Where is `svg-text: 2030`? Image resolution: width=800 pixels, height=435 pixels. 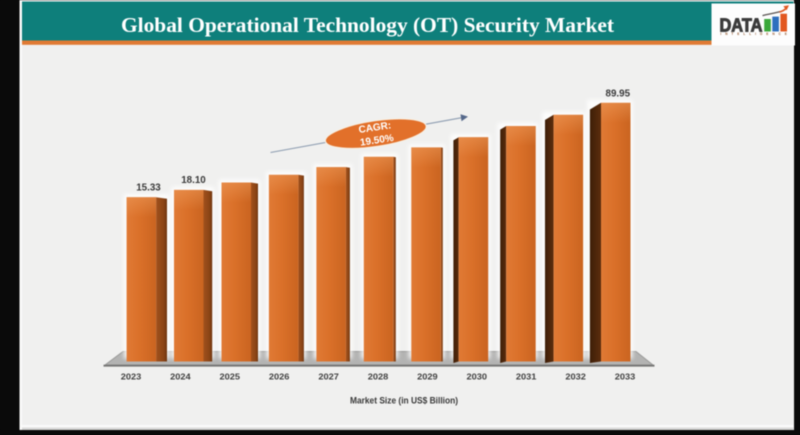
svg-text: 2030 is located at coordinates (477, 376).